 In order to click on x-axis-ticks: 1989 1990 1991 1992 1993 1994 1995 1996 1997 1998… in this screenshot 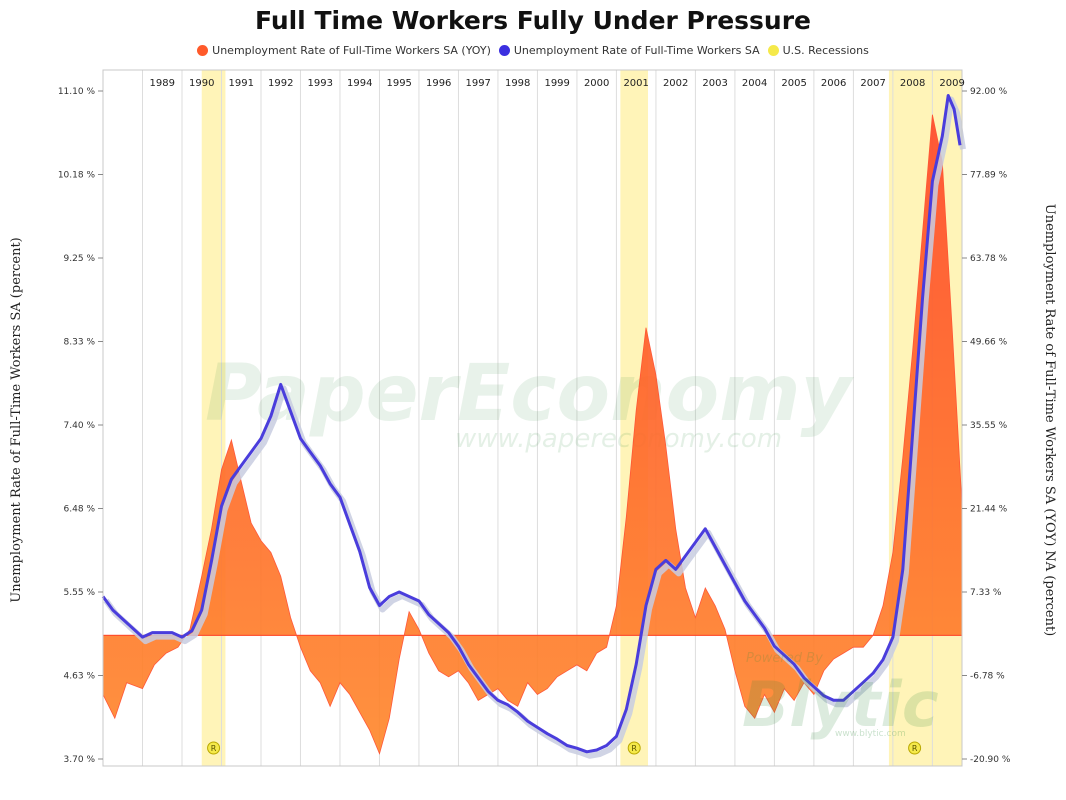, I will do `click(557, 83)`.